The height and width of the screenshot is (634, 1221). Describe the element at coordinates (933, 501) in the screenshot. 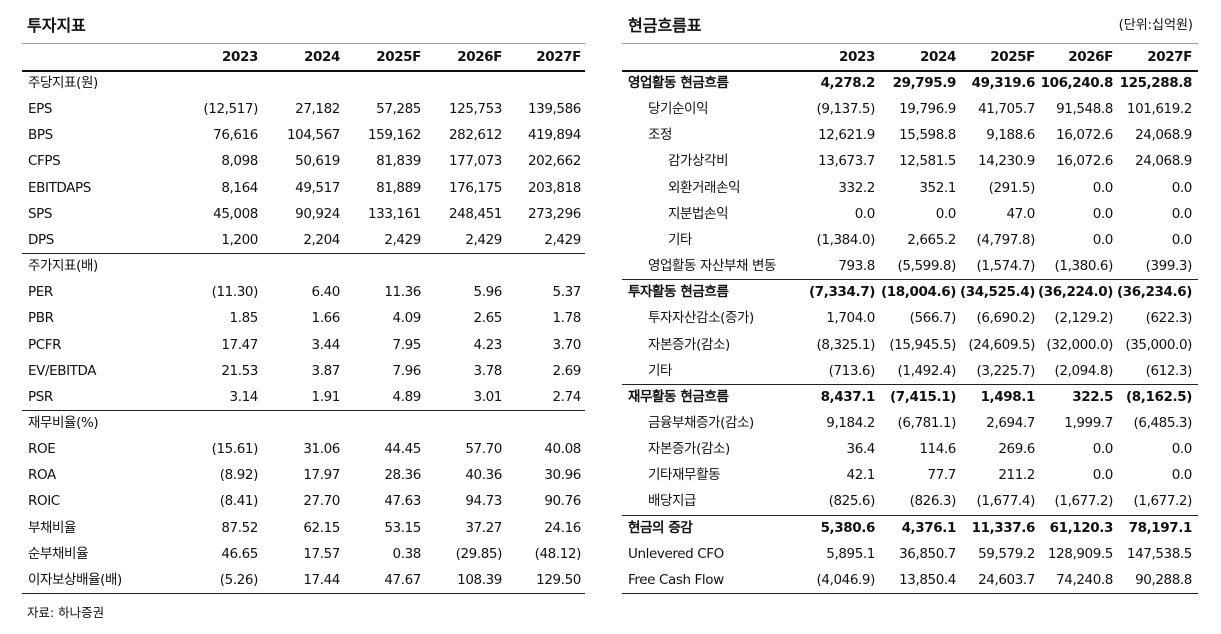

I see `cell-value: (826.3)` at that location.